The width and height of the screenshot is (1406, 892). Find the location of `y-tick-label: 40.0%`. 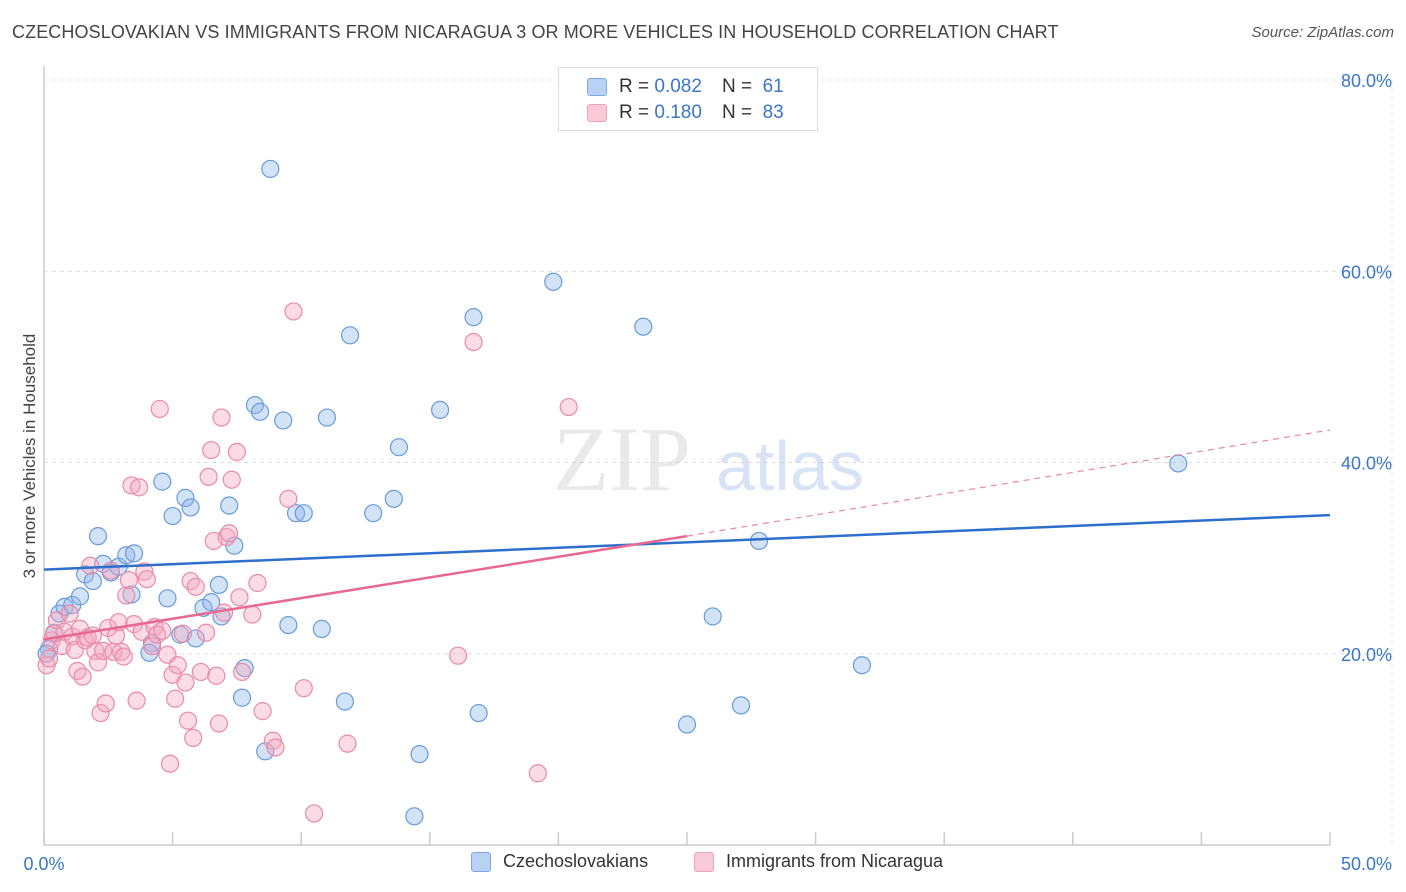

y-tick-label: 40.0% is located at coordinates (1366, 464).